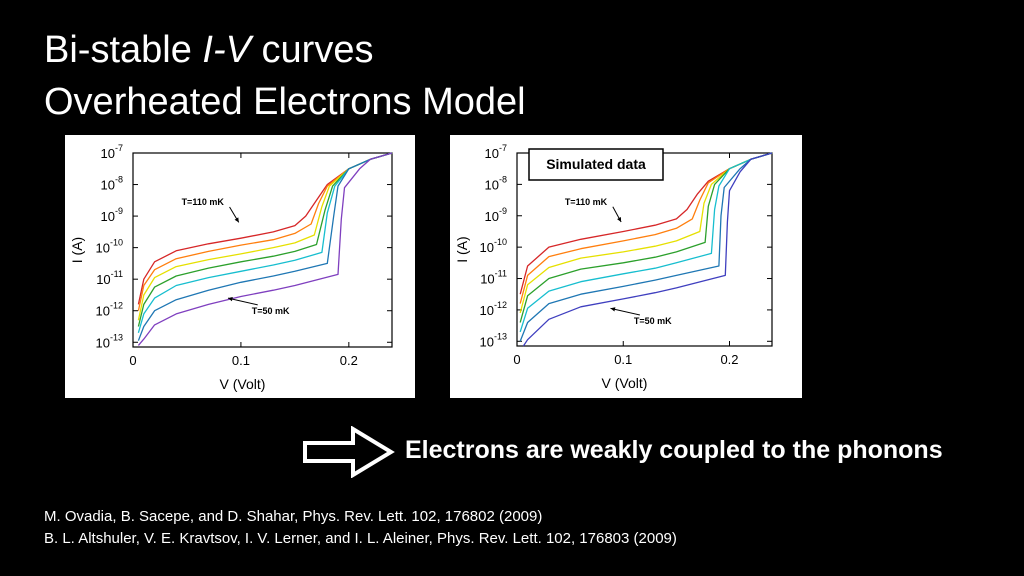  What do you see at coordinates (226, 50) in the screenshot?
I see `title-italic-iv: I-V` at bounding box center [226, 50].